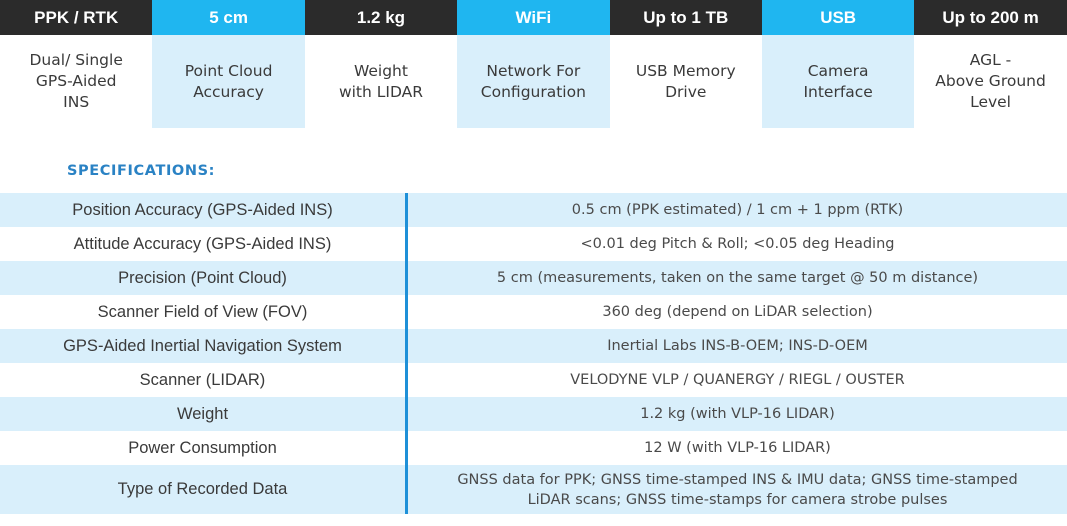 The height and width of the screenshot is (526, 1067). What do you see at coordinates (228, 81) in the screenshot?
I see `feature-description: Point Cloud Accuracy` at bounding box center [228, 81].